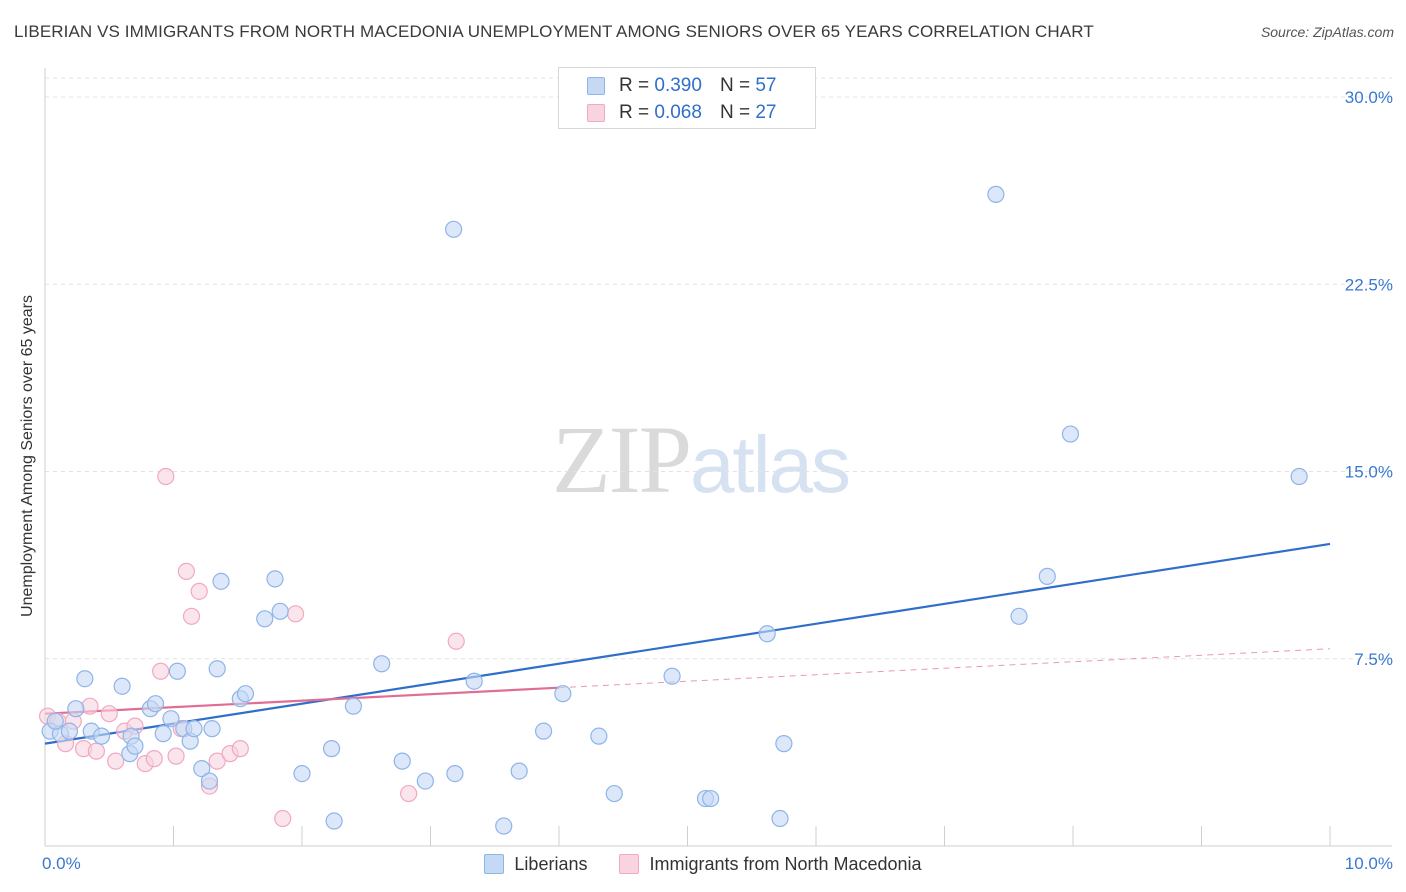  What do you see at coordinates (681, 113) in the screenshot?
I see `stats-row-north-macedonia: R = 0.068 N = 27` at bounding box center [681, 113].